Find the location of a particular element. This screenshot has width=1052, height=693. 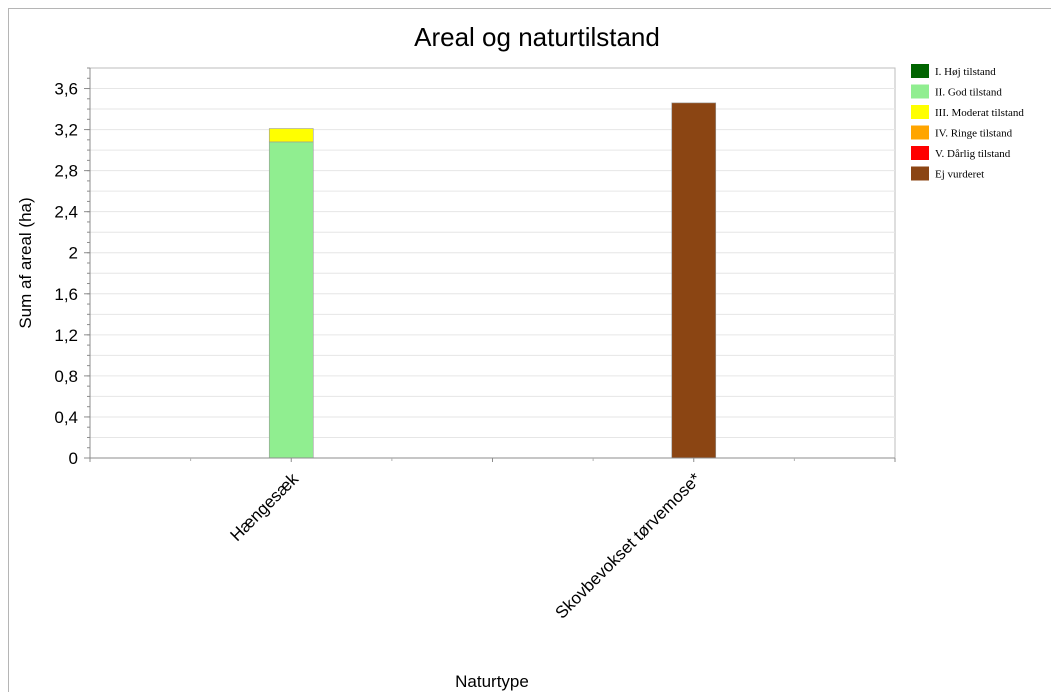

y-axis-title: Sum af areal (ha) is located at coordinates (25, 262).